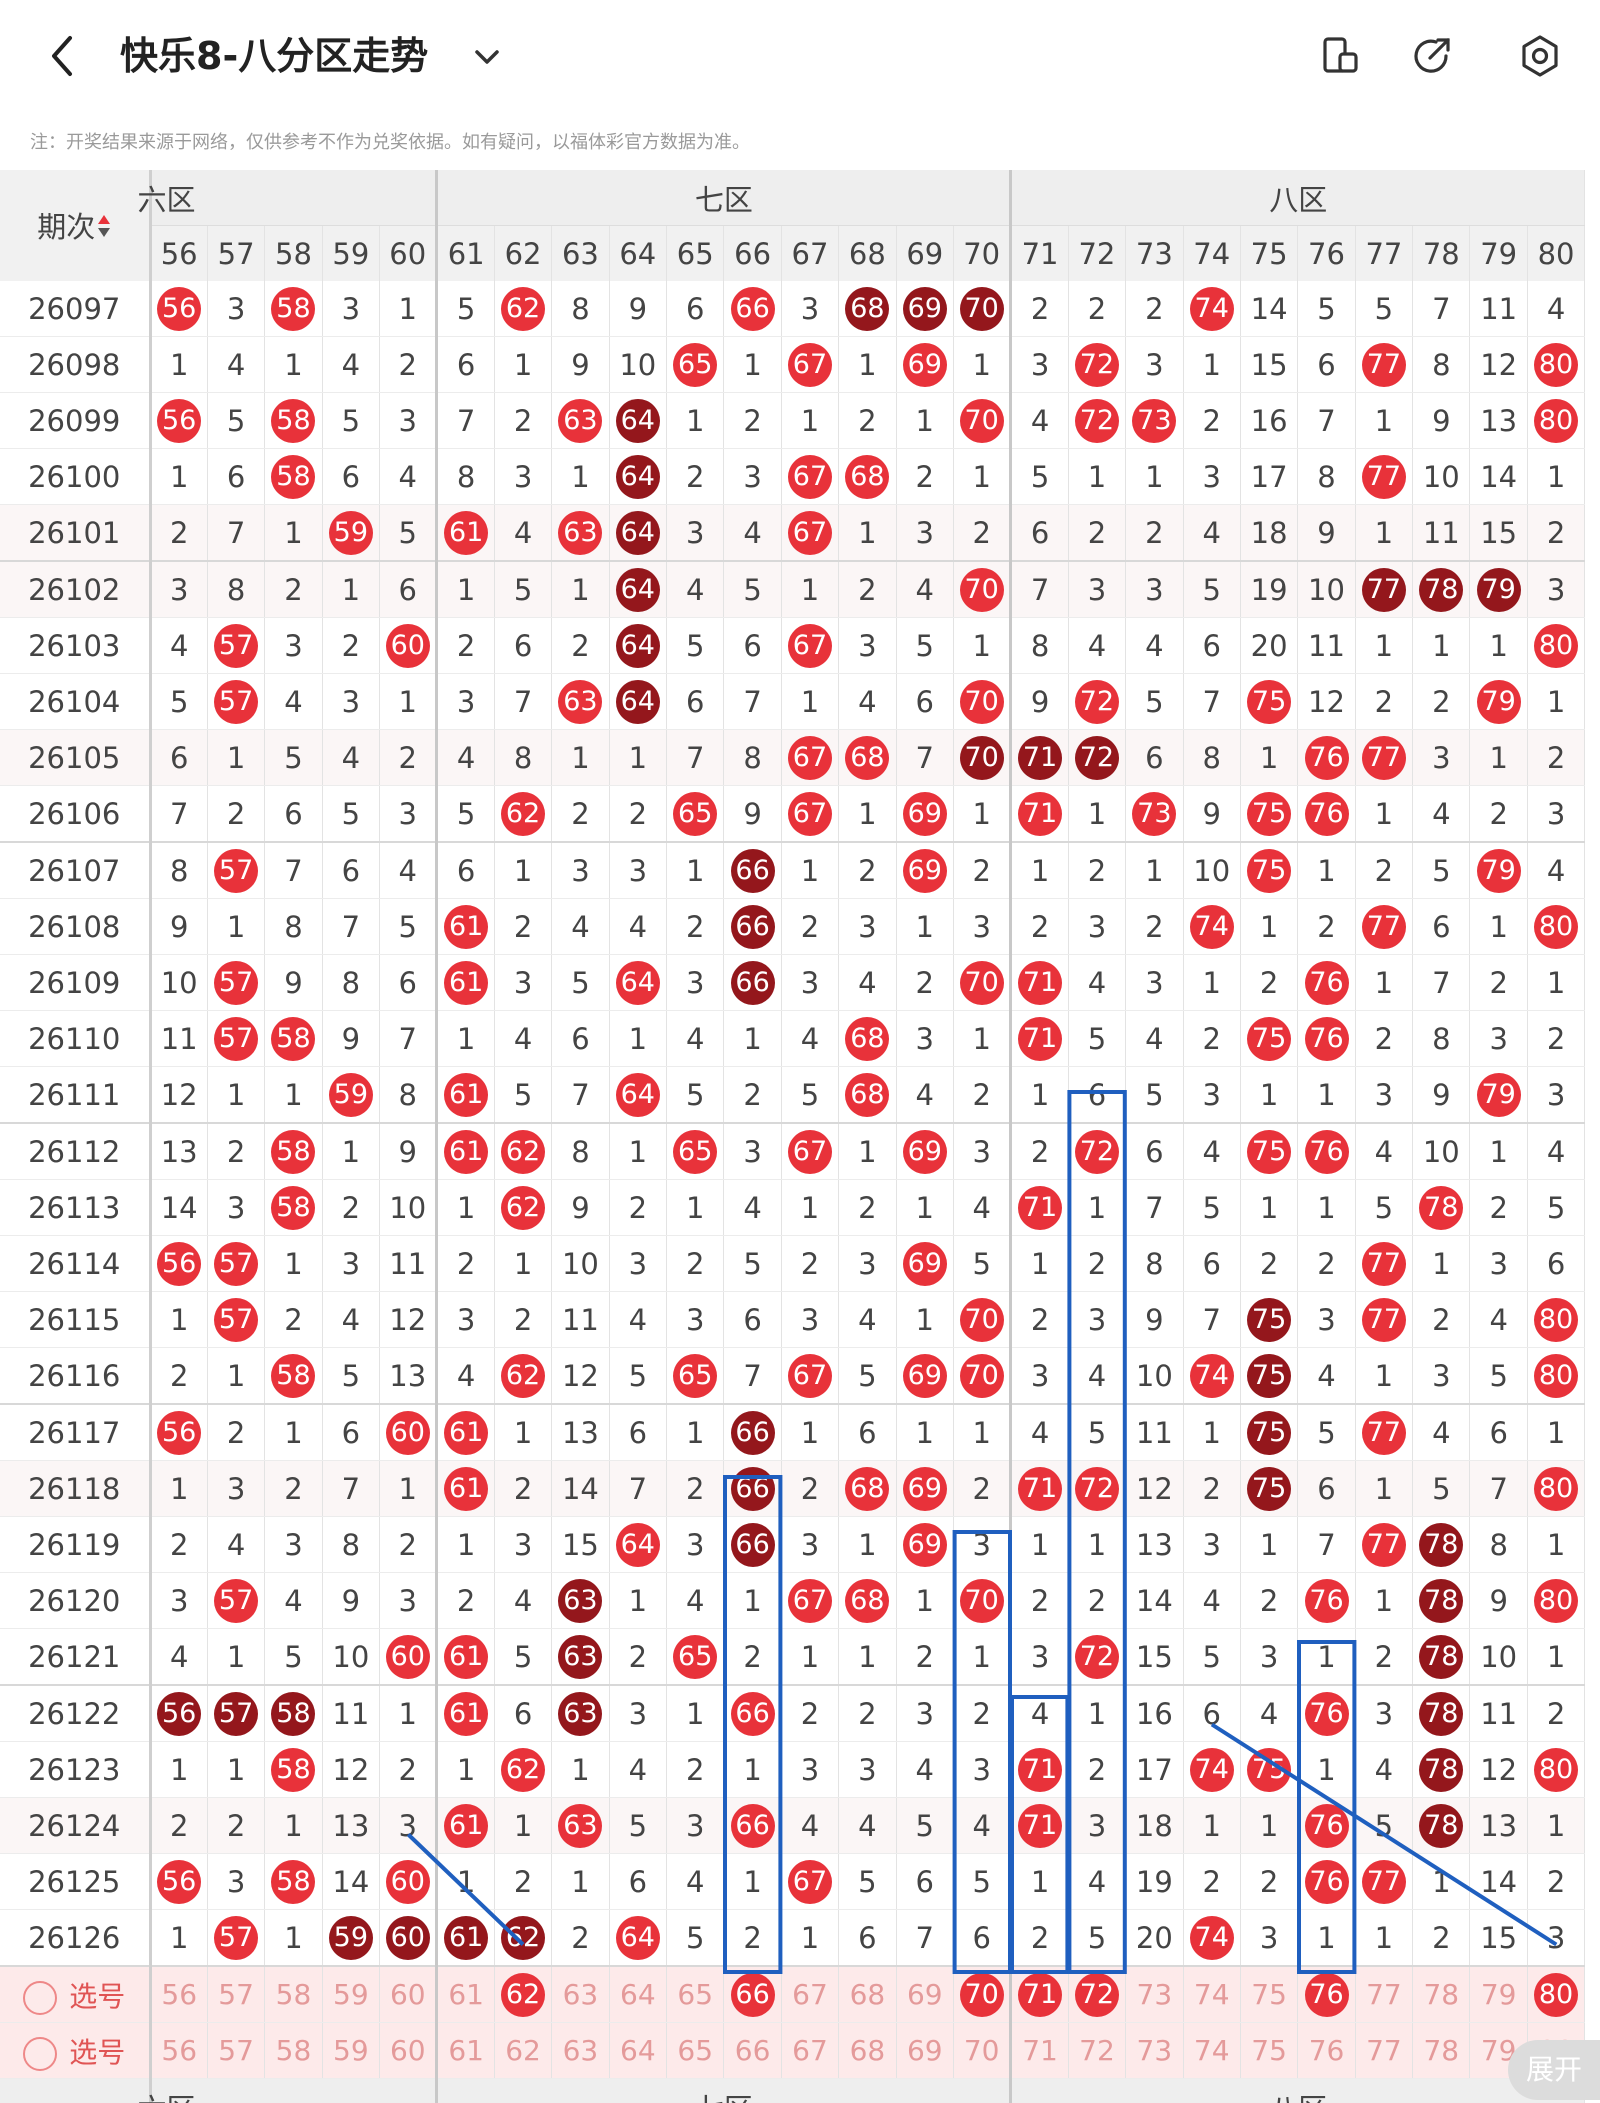 The height and width of the screenshot is (2103, 1600). Describe the element at coordinates (1432, 56) in the screenshot. I see `share-icon` at that location.